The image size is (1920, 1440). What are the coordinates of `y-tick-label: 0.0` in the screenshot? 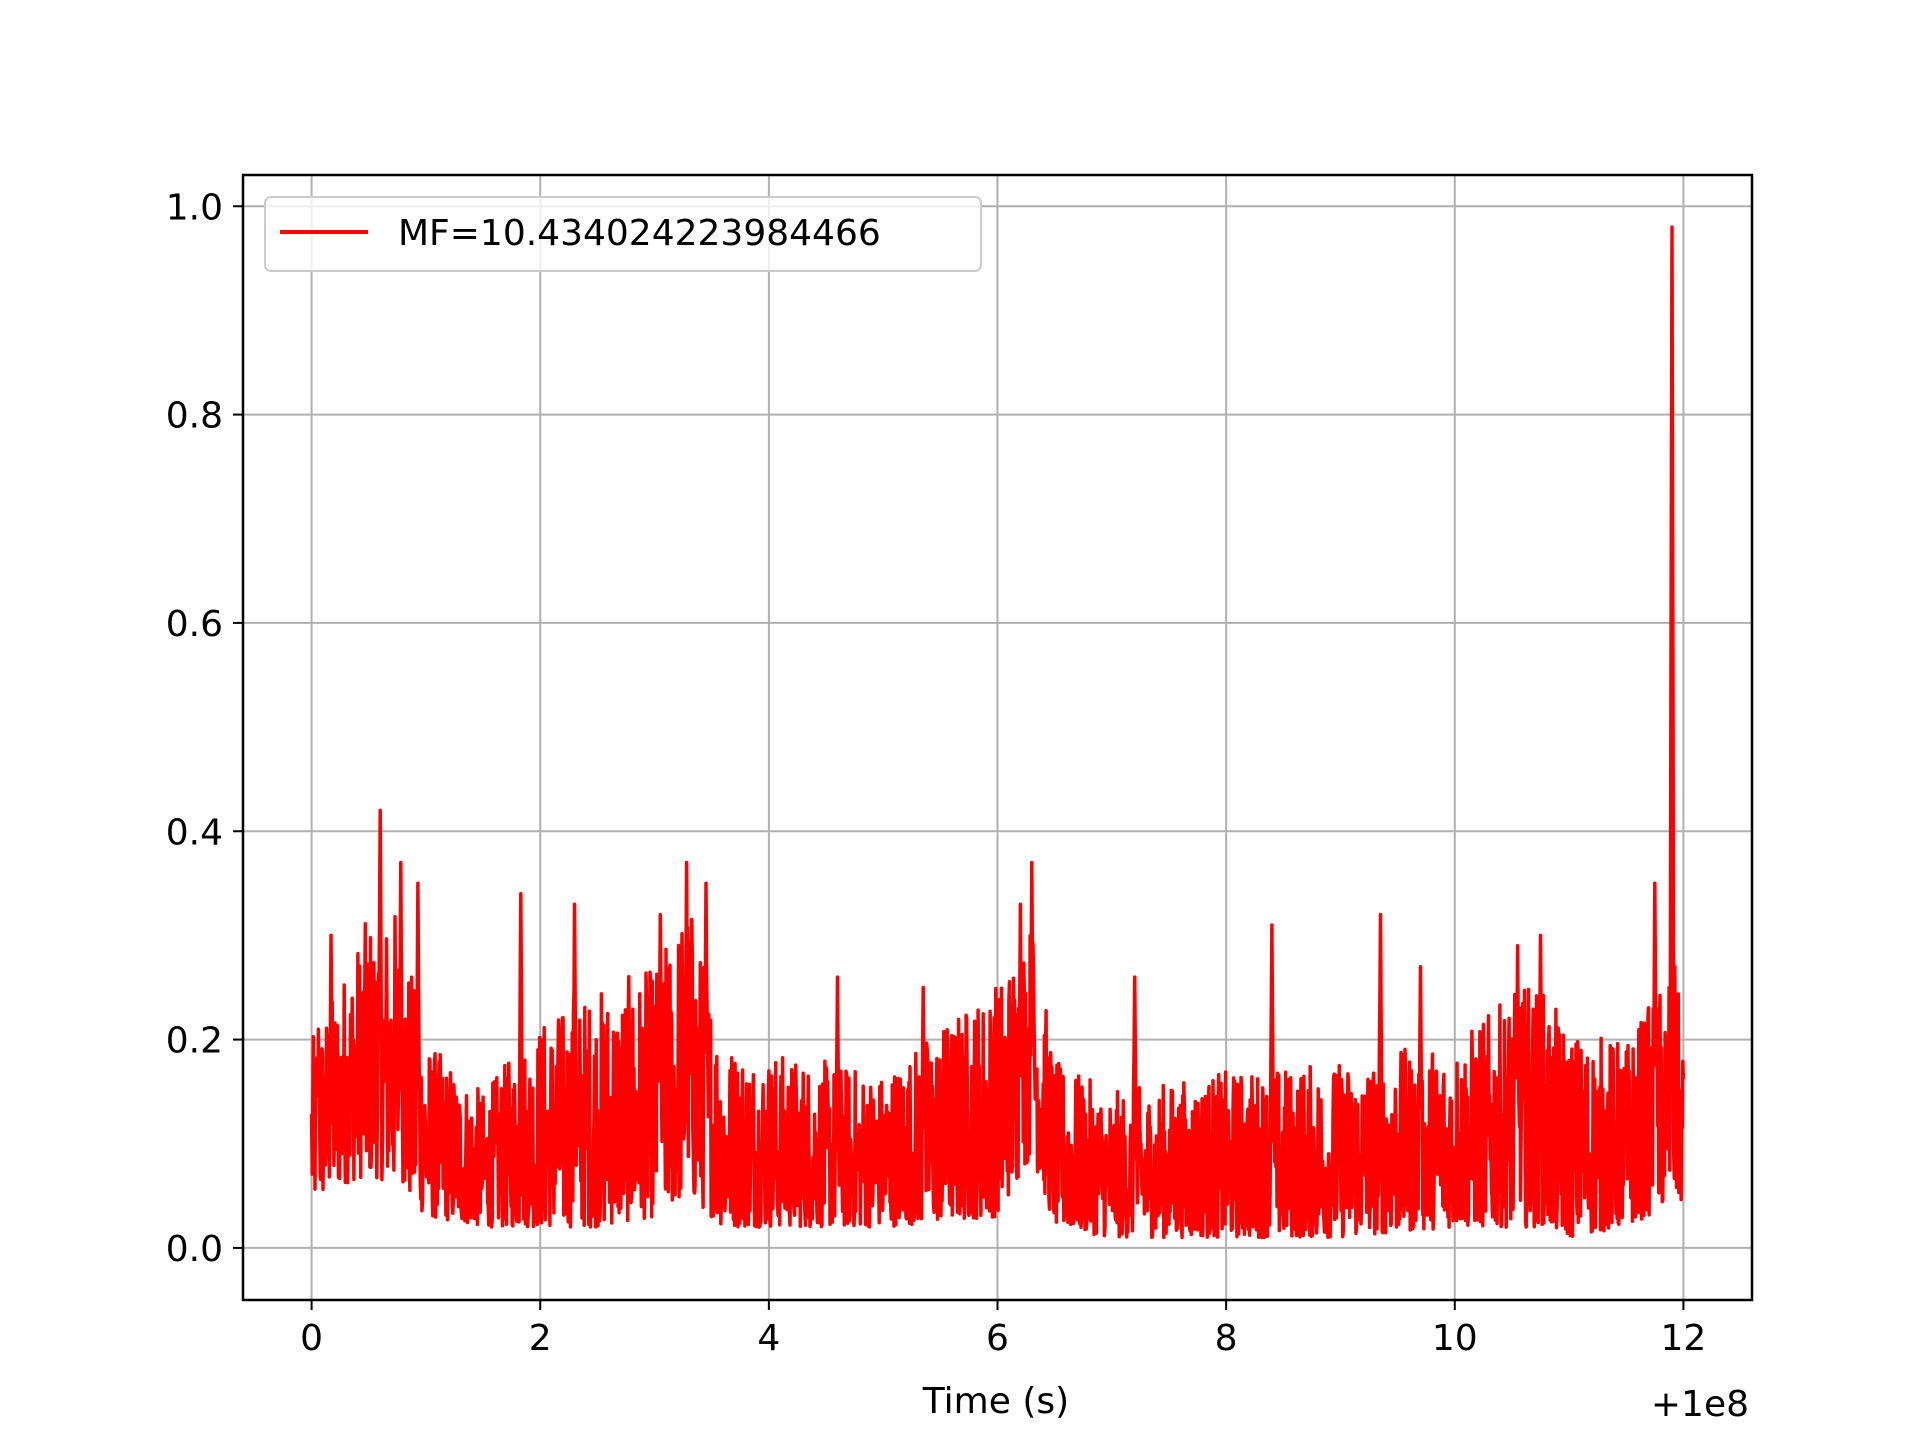 It's located at (194, 1249).